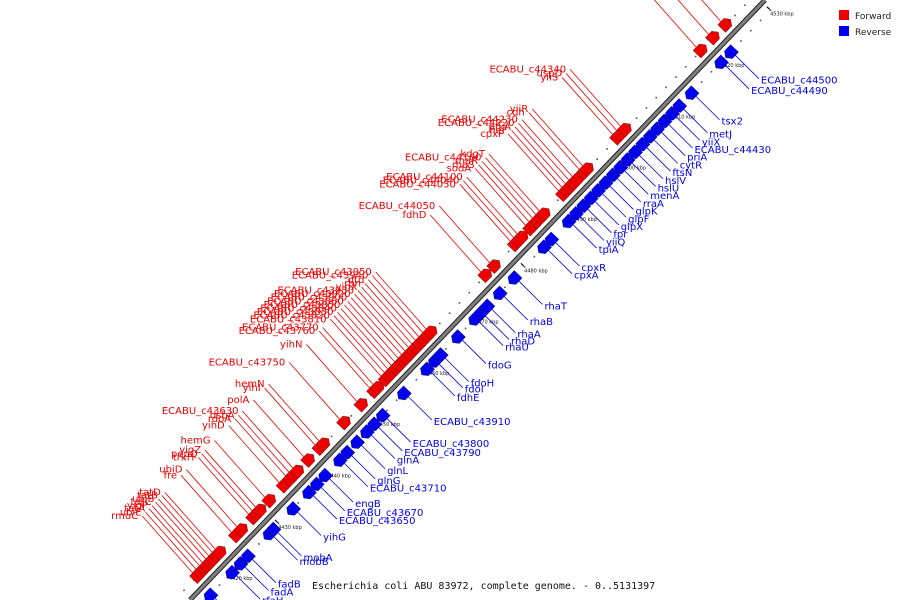 The width and height of the screenshot is (900, 600). I want to click on gene-label-ECABU_c43860: ECABU_c43860, so click(305, 301).